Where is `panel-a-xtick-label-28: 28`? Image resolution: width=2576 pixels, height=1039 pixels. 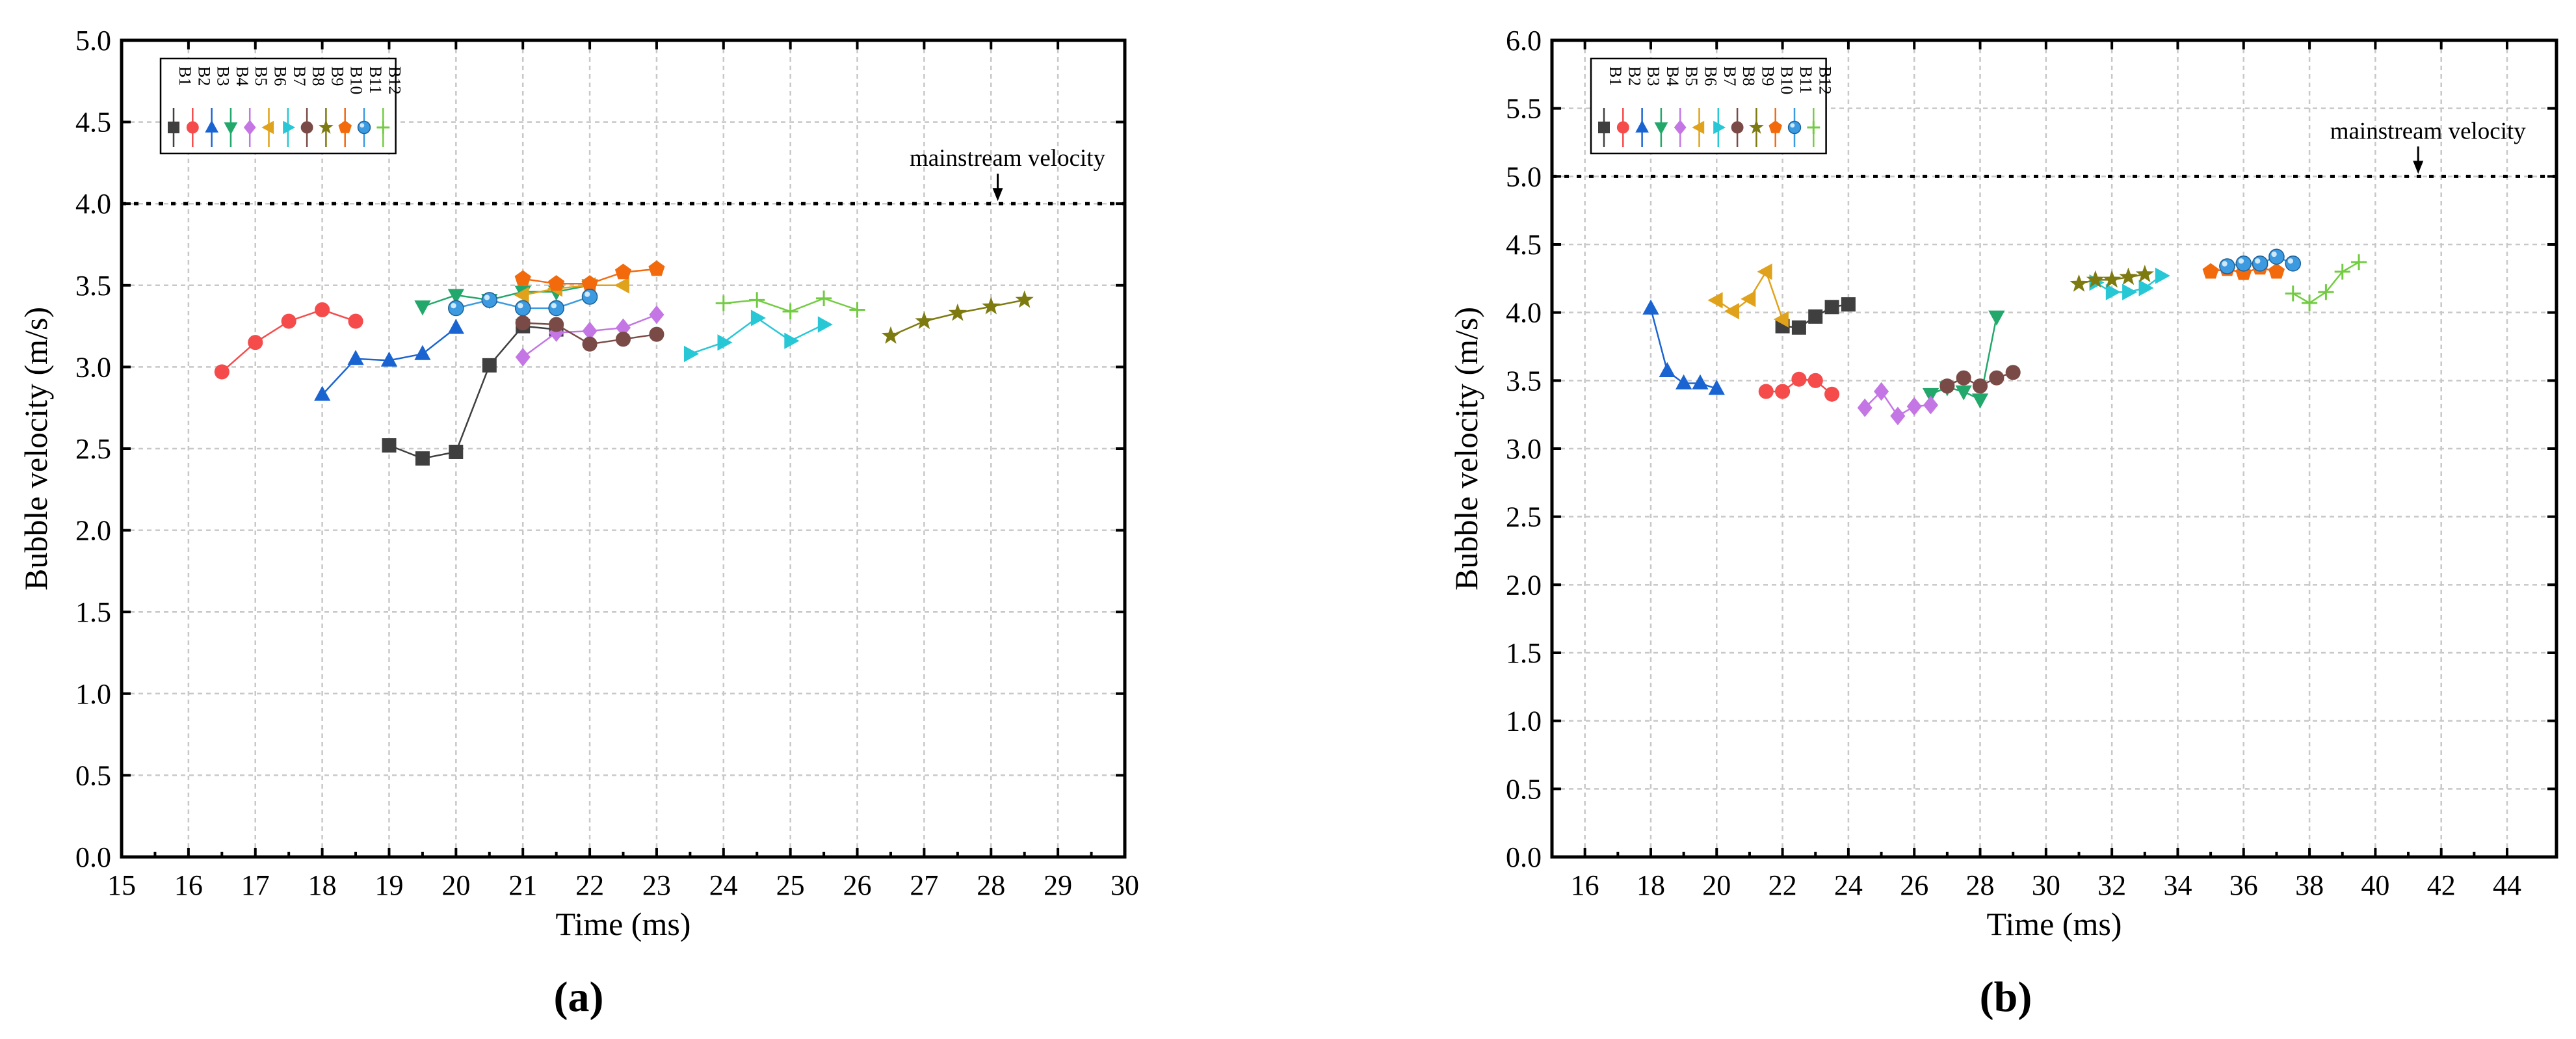 panel-a-xtick-label-28: 28 is located at coordinates (991, 885).